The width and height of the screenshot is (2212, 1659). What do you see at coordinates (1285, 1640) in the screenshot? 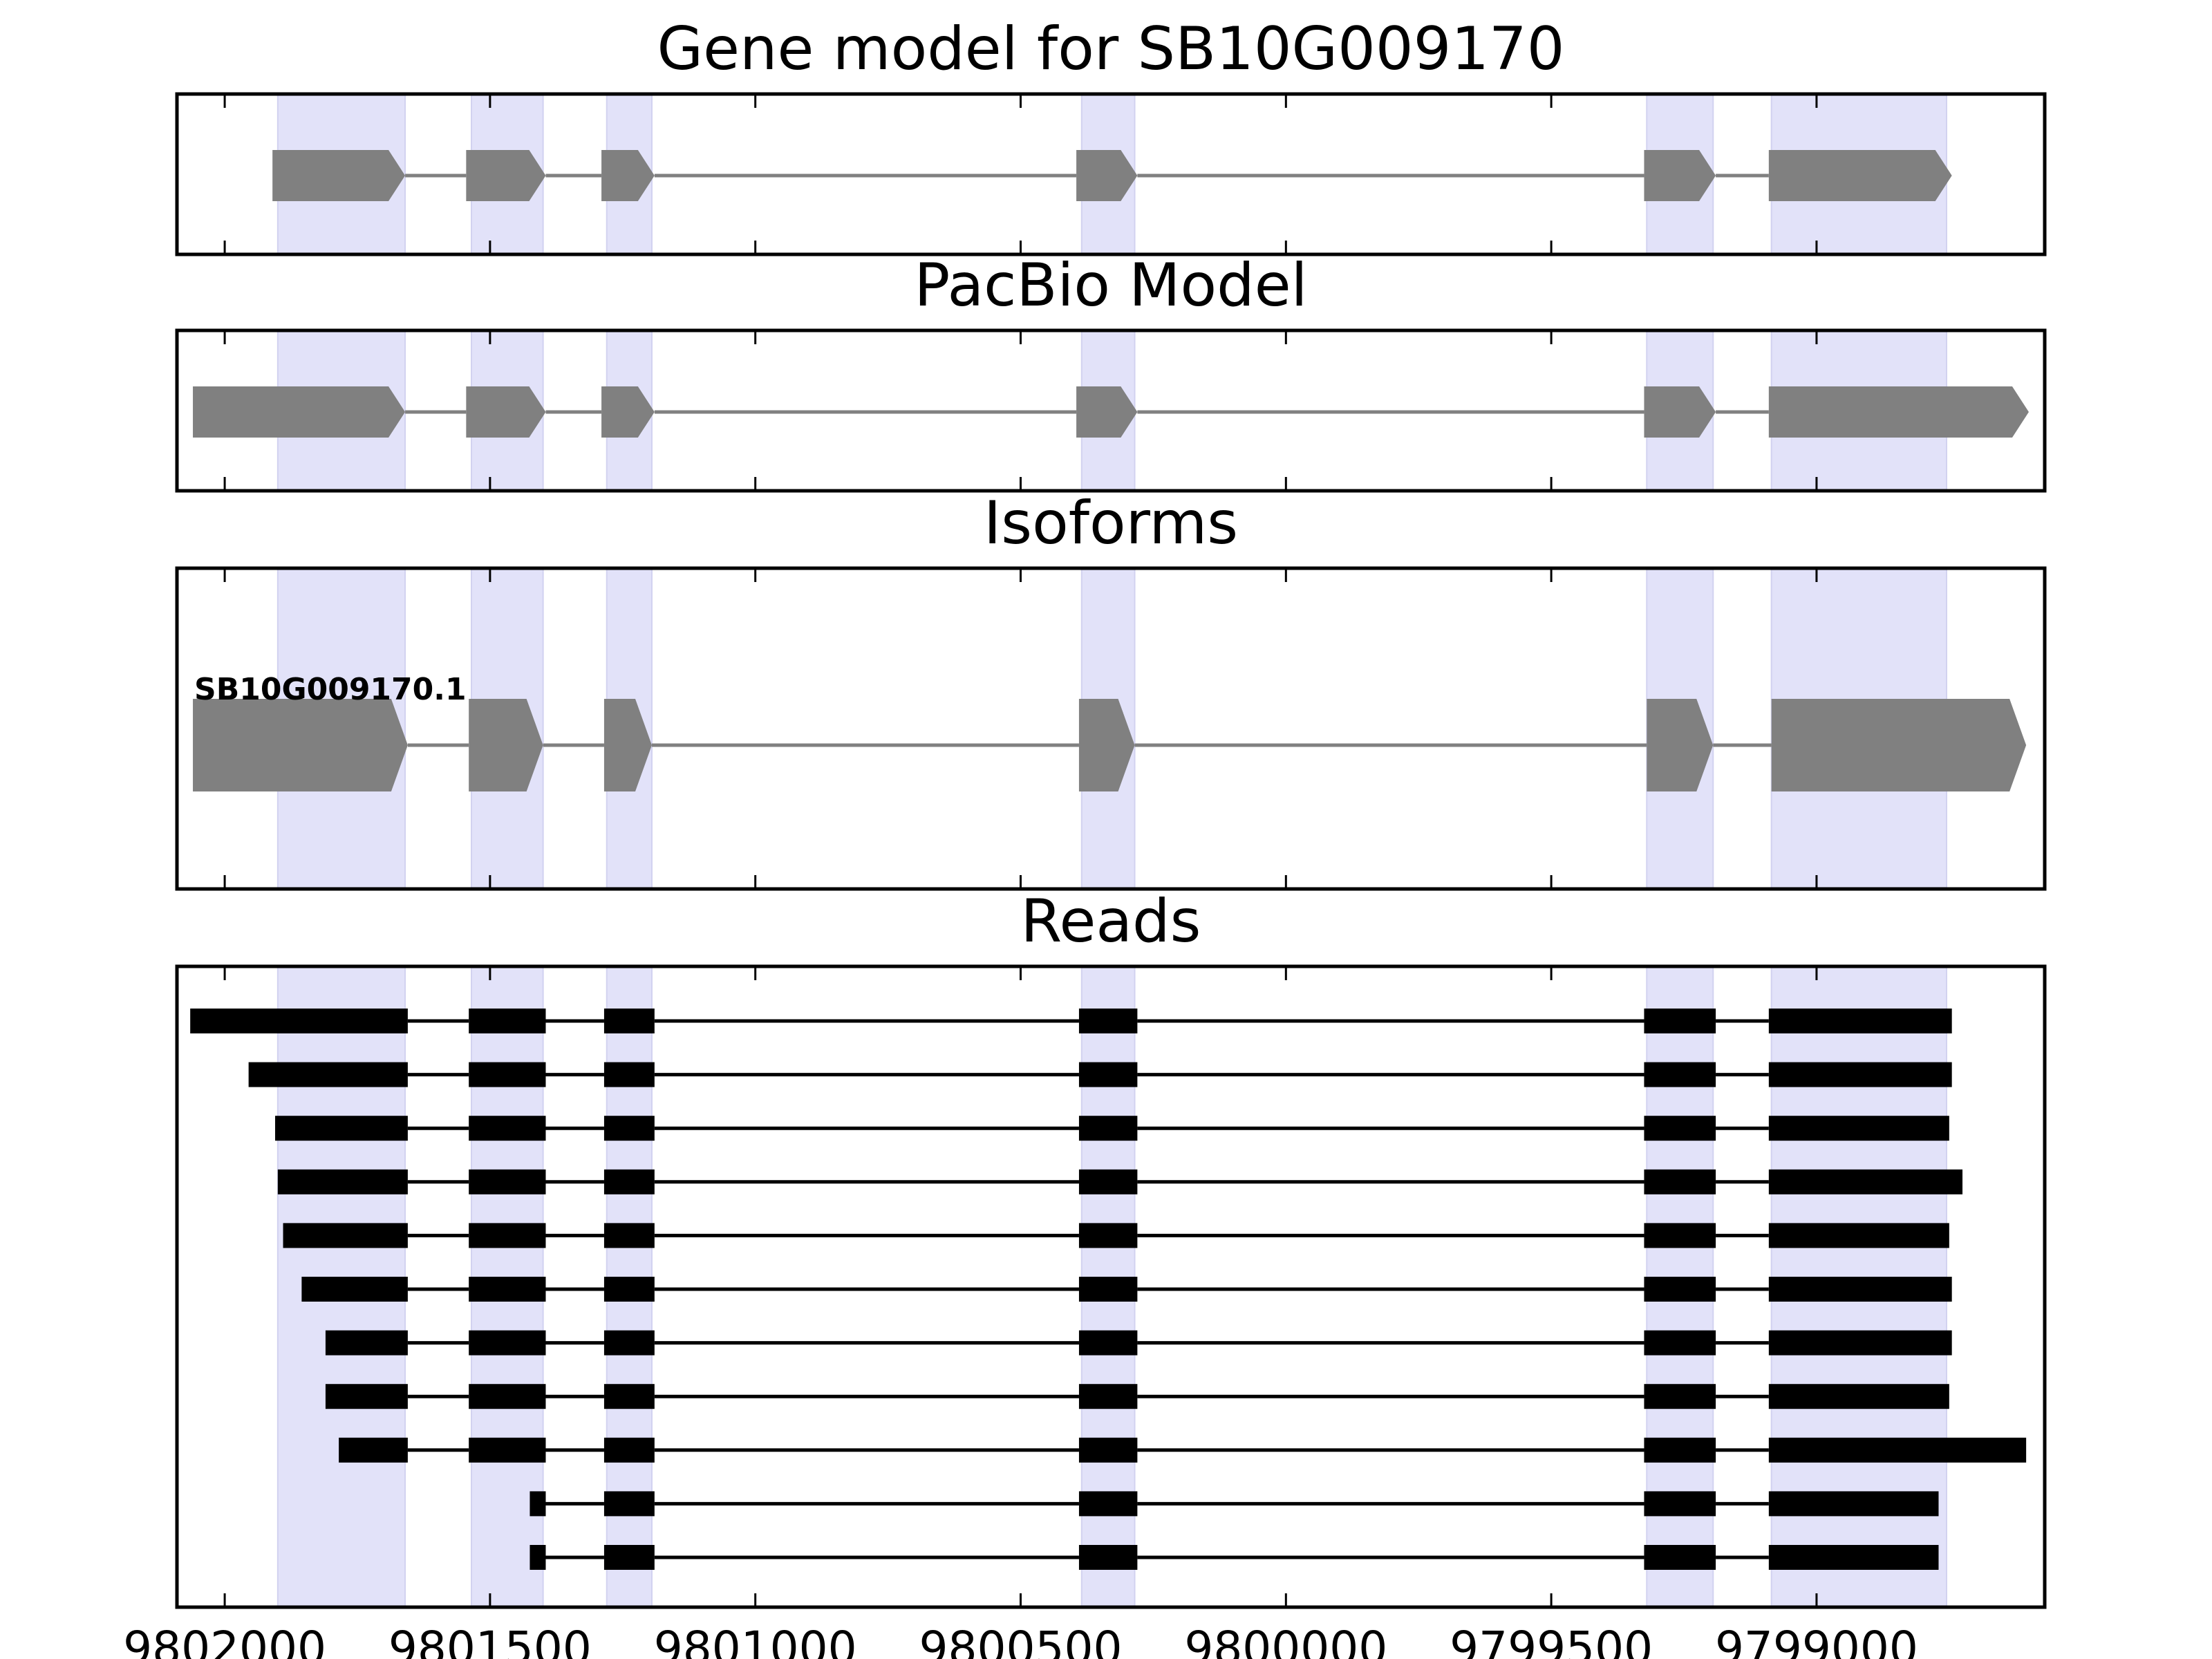
I see `x-tick-label: 9800000` at bounding box center [1285, 1640].